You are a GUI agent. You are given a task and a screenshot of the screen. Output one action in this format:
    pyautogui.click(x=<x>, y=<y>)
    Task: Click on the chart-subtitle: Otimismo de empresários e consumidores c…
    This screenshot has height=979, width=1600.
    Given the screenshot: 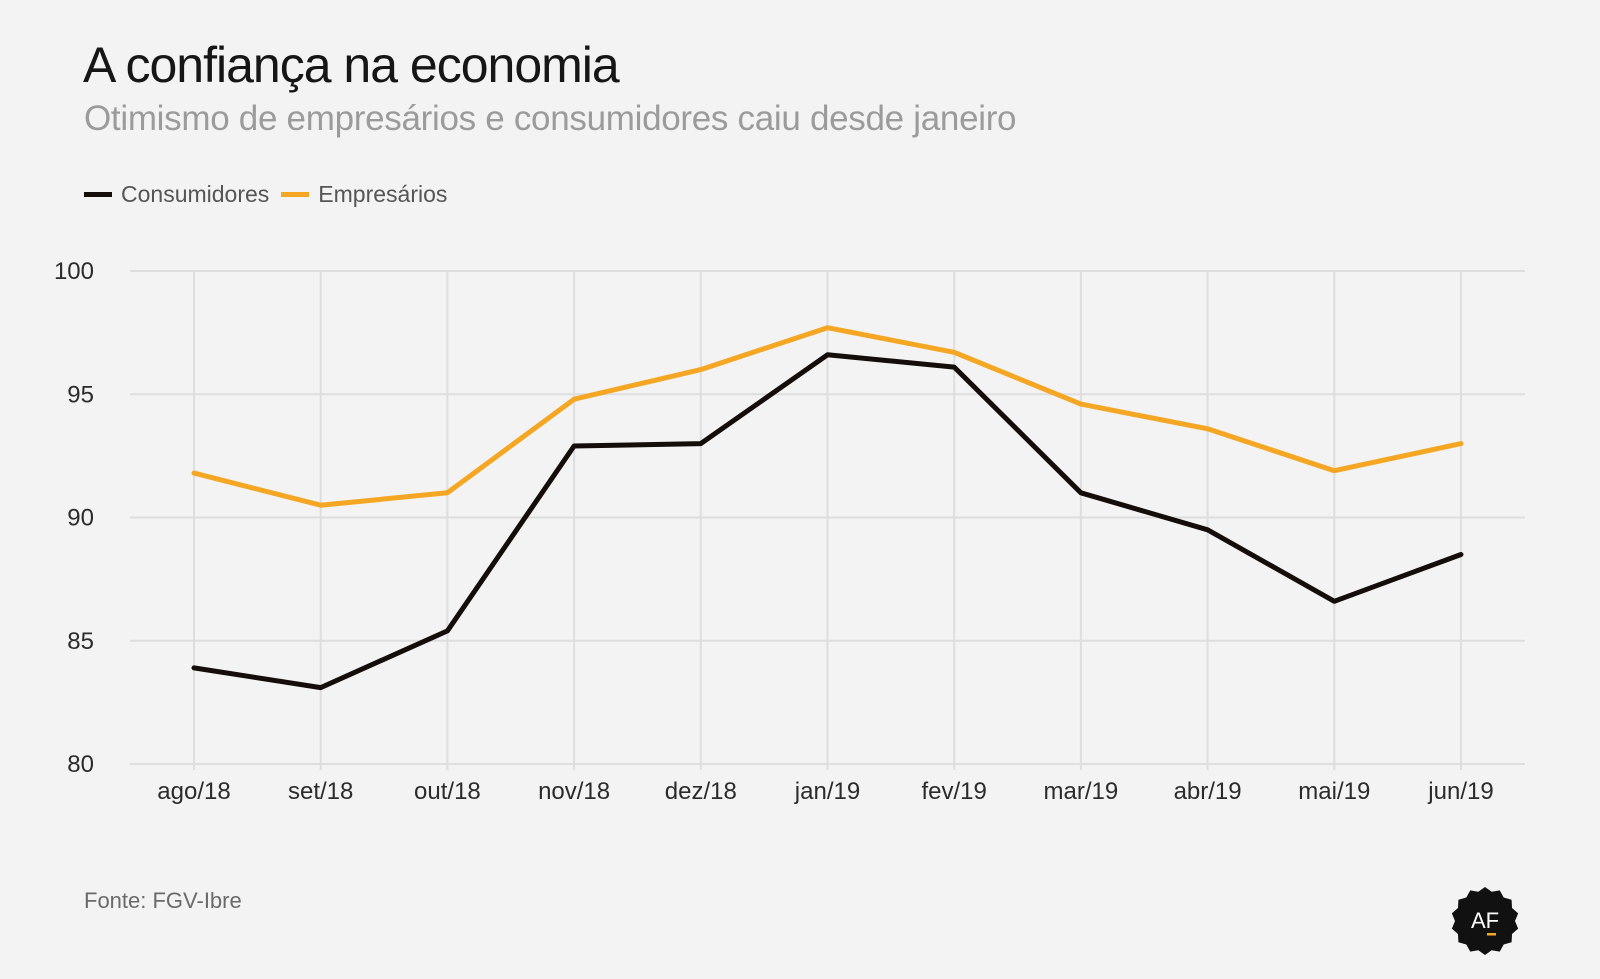 What is the action you would take?
    pyautogui.click(x=550, y=118)
    